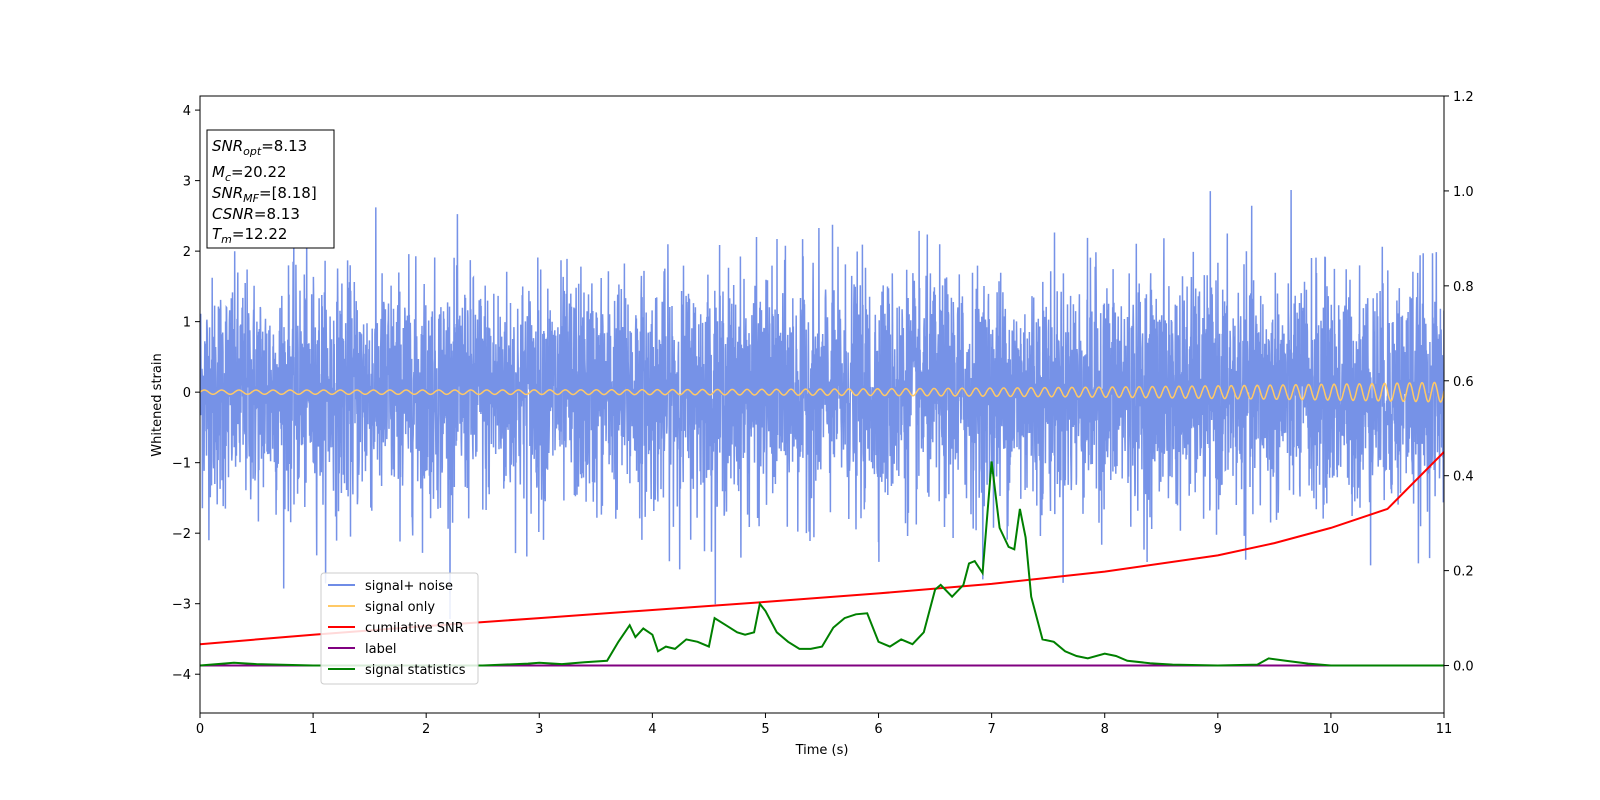  I want to click on y-left-tick-label: −1, so click(181, 464).